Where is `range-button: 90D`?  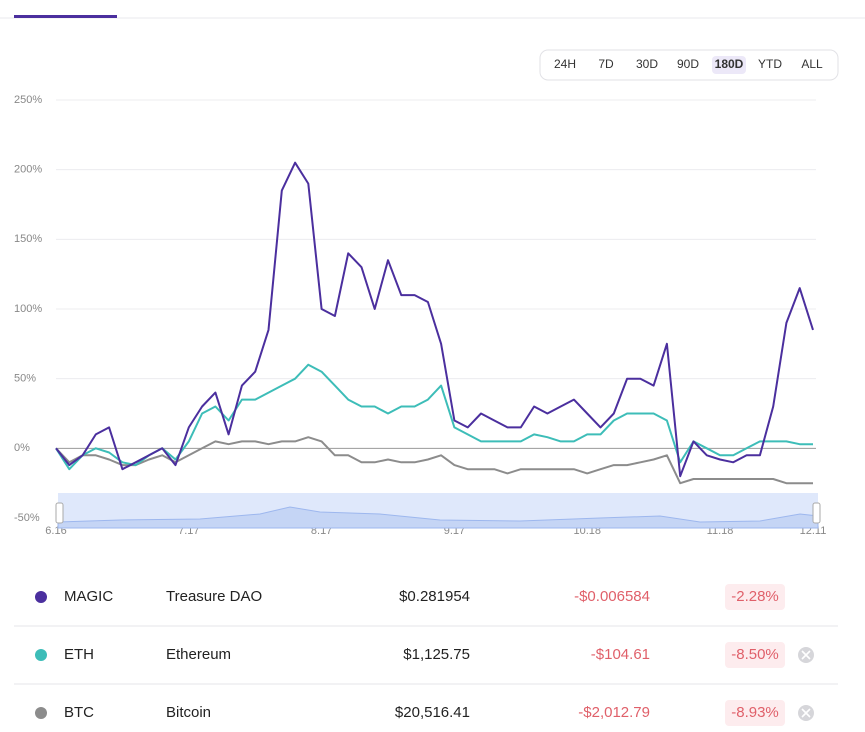
range-button: 90D is located at coordinates (688, 64).